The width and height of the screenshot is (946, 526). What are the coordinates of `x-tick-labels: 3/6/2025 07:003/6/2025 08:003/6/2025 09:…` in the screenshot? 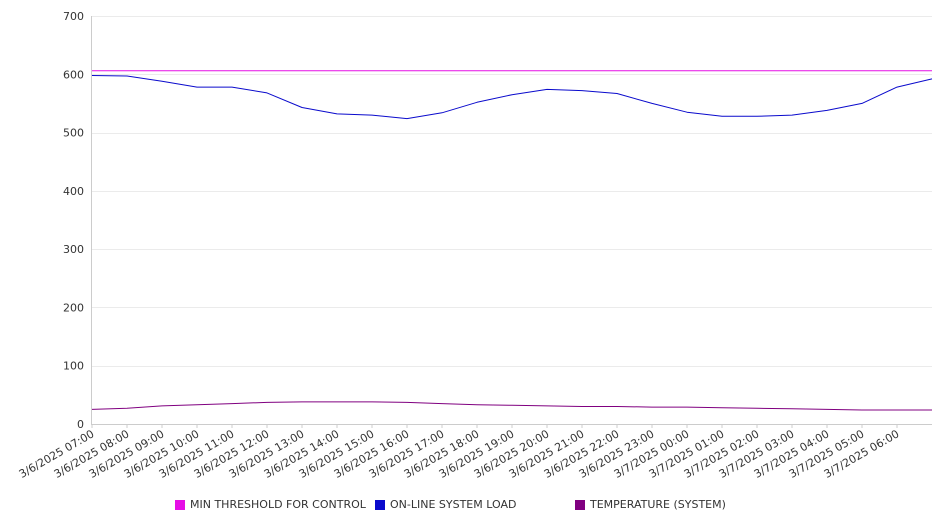 It's located at (459, 452).